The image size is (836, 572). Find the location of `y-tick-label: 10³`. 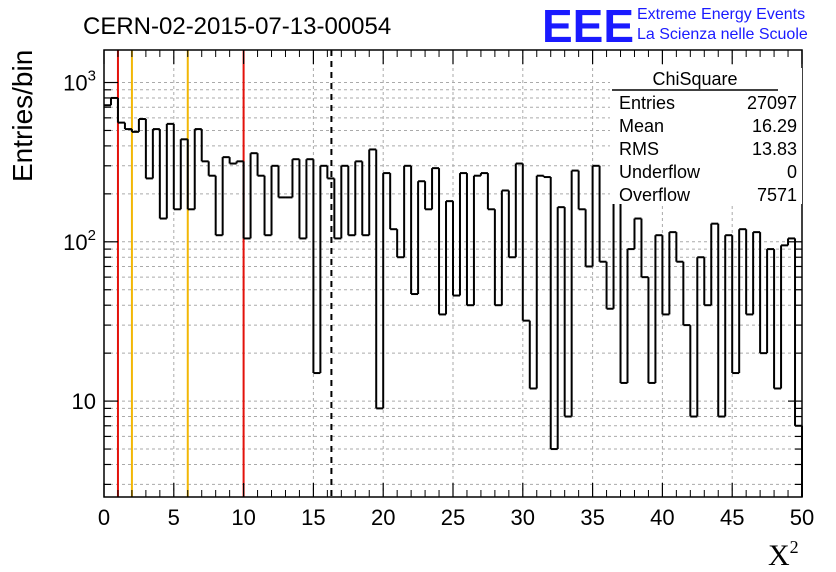

y-tick-label: 10³ is located at coordinates (79, 82).